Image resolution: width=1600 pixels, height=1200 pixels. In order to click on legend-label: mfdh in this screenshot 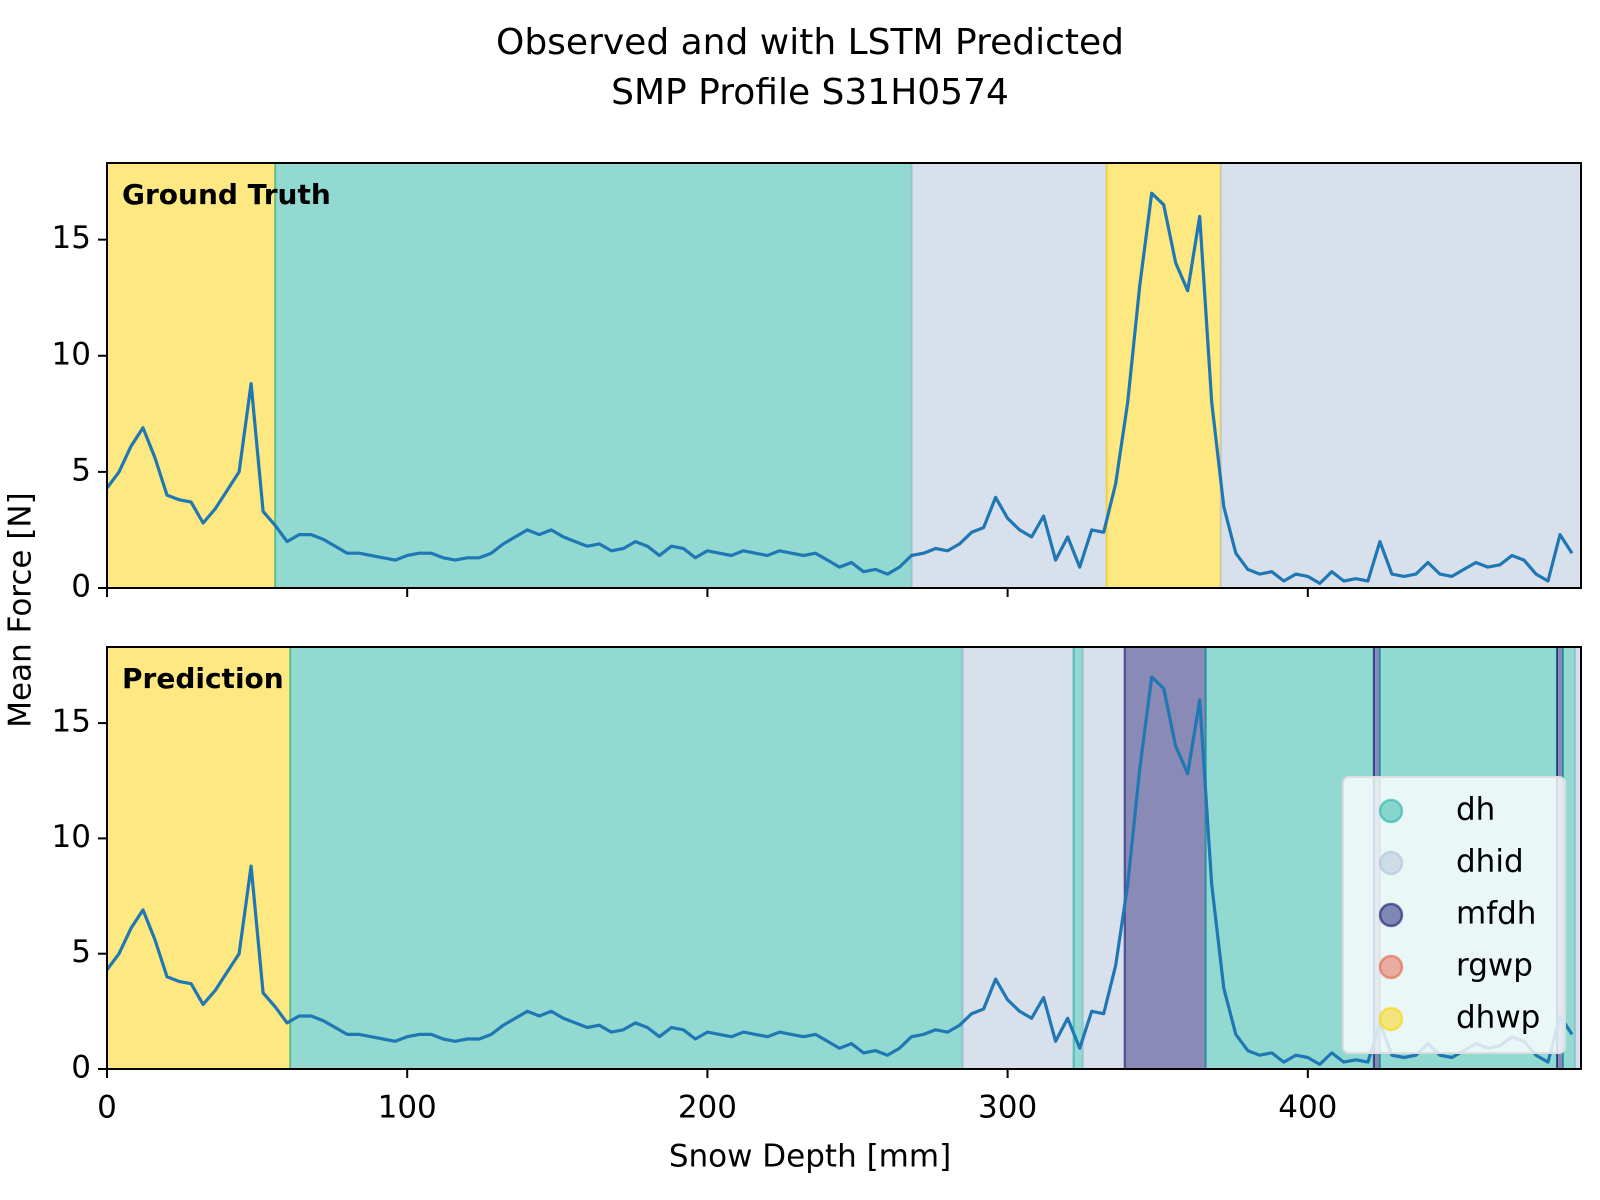, I will do `click(1496, 914)`.